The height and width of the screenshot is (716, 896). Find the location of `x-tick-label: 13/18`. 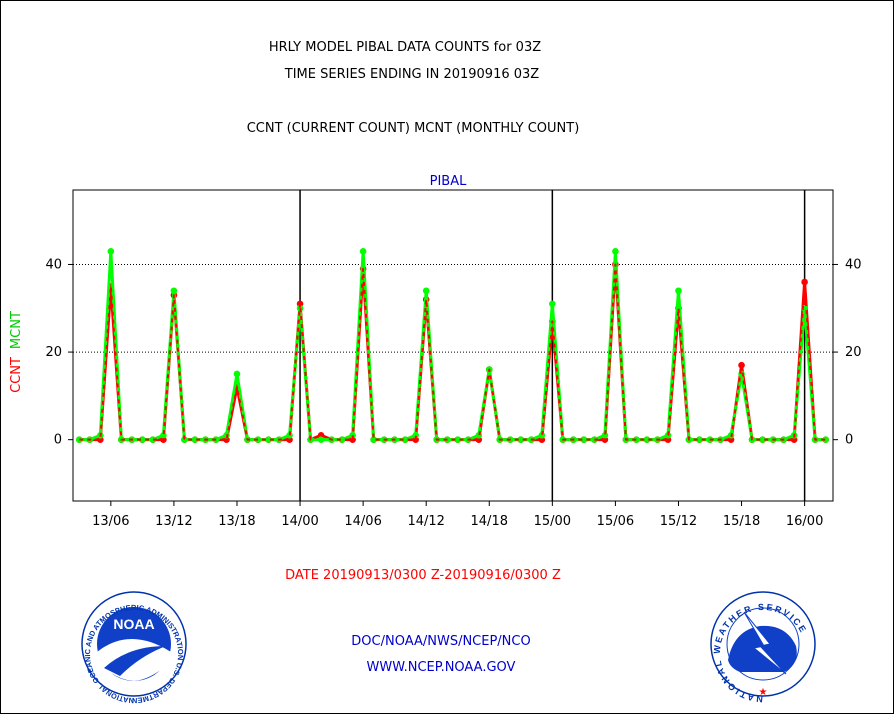

x-tick-label: 13/18 is located at coordinates (236, 521).